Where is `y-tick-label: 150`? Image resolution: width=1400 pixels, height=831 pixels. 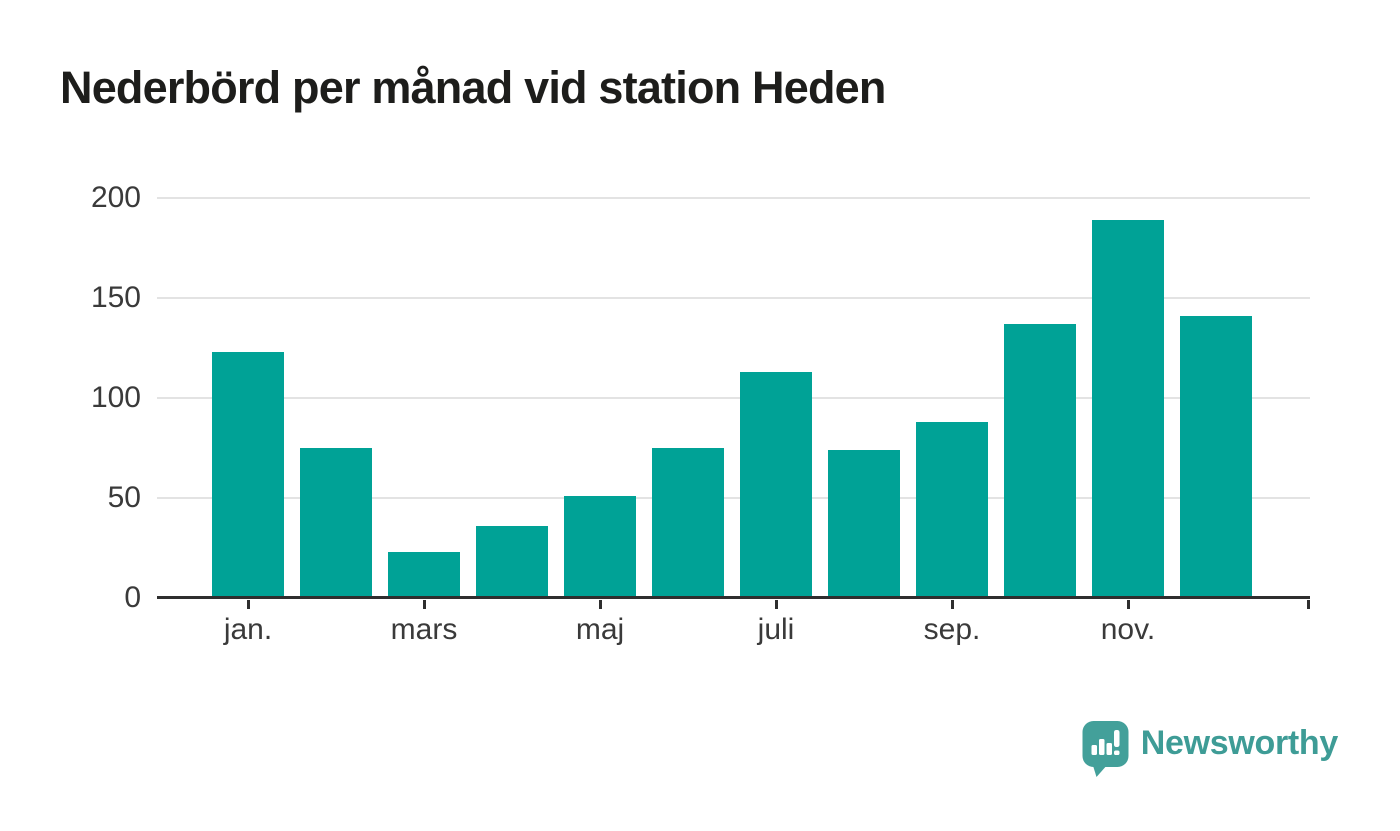
y-tick-label: 150 is located at coordinates (115, 297).